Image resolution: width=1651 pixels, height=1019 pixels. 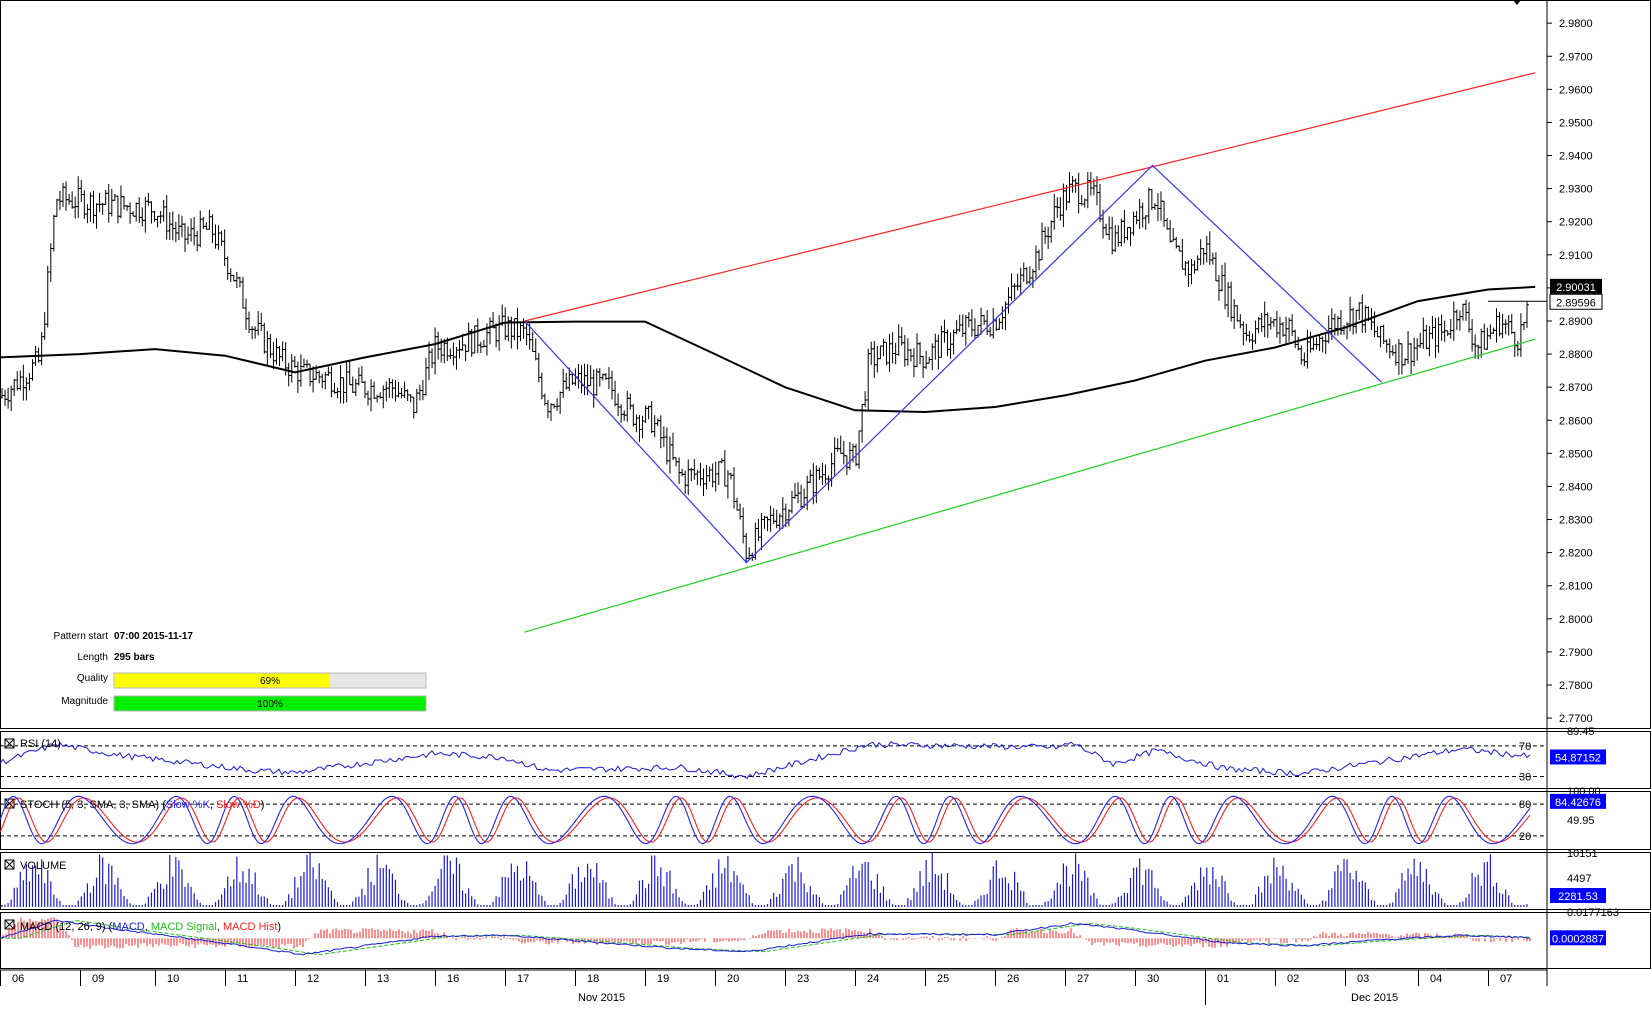 What do you see at coordinates (1576, 421) in the screenshot?
I see `y-tick-label: 2.8600` at bounding box center [1576, 421].